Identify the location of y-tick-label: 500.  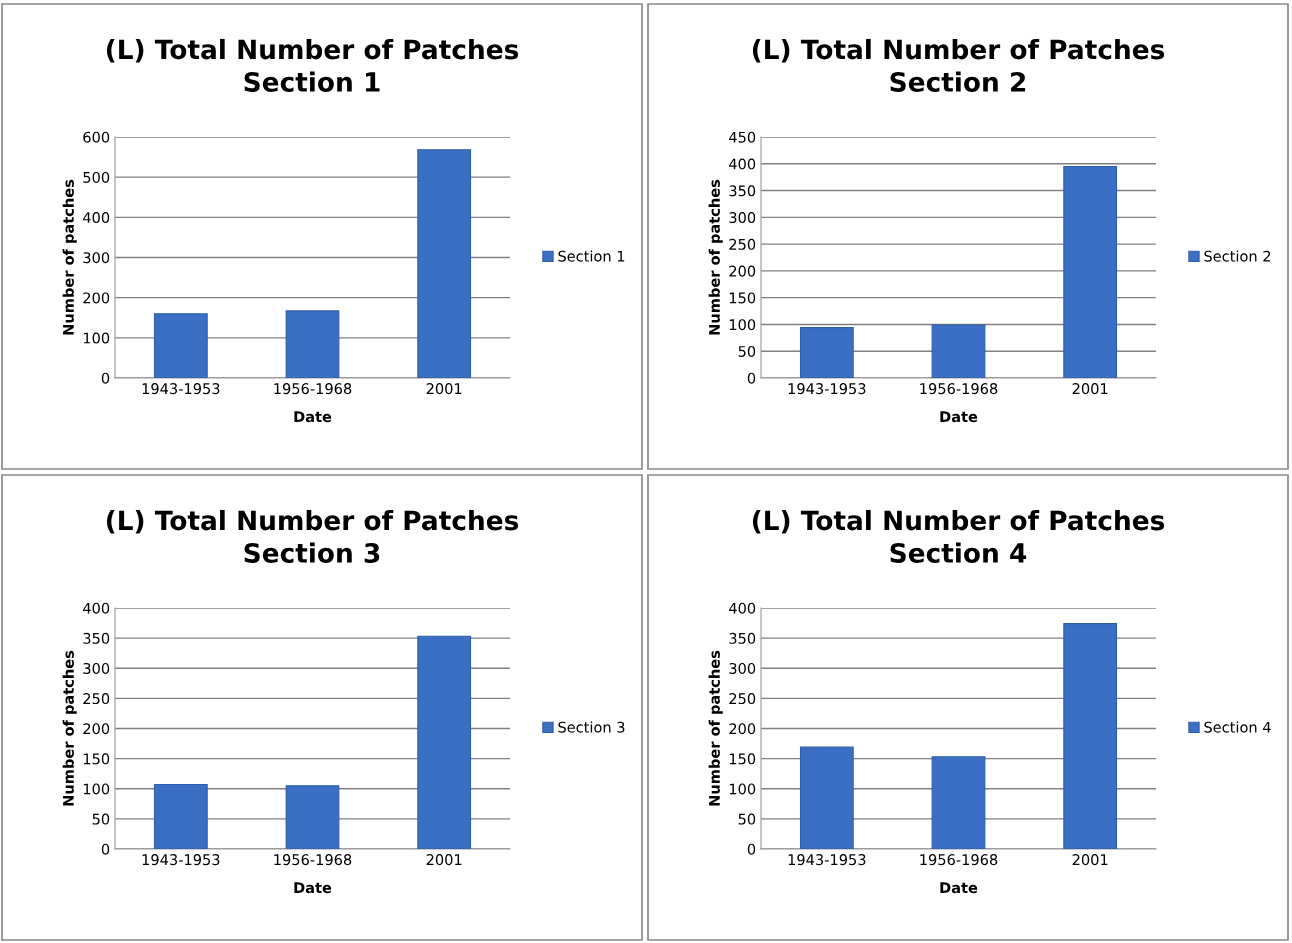
(96, 177).